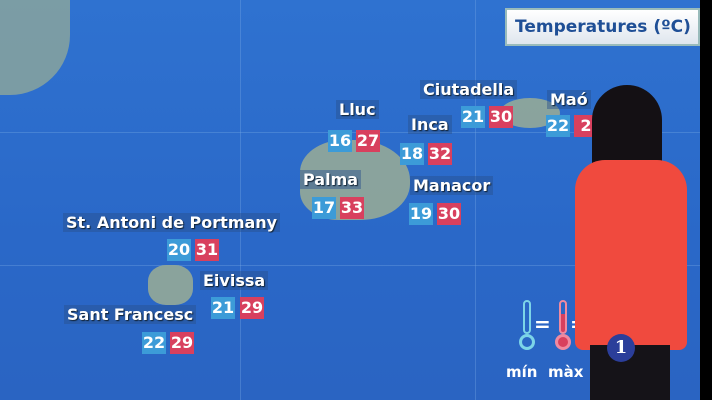 The width and height of the screenshot is (712, 400). What do you see at coordinates (452, 185) in the screenshot?
I see `city-label: Manacor` at bounding box center [452, 185].